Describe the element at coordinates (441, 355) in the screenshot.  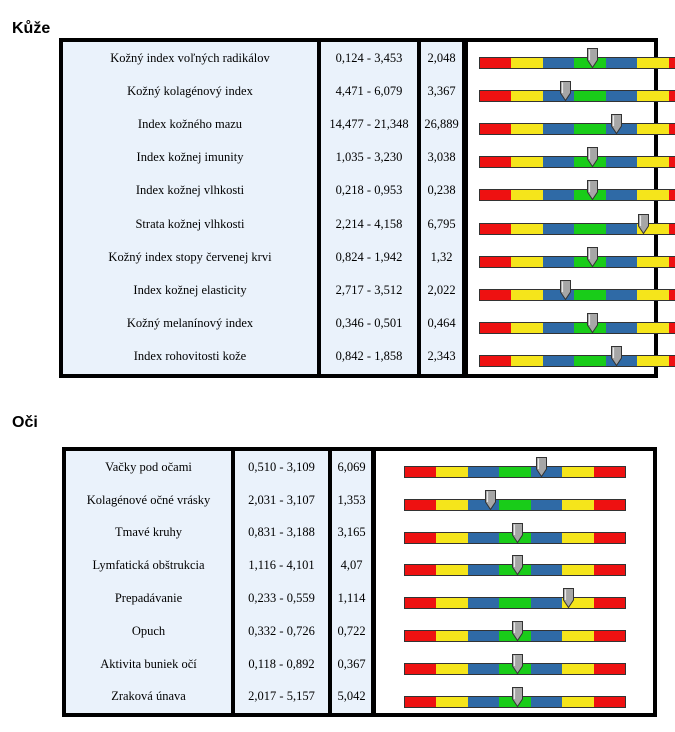
I see `row-value: 2,343` at that location.